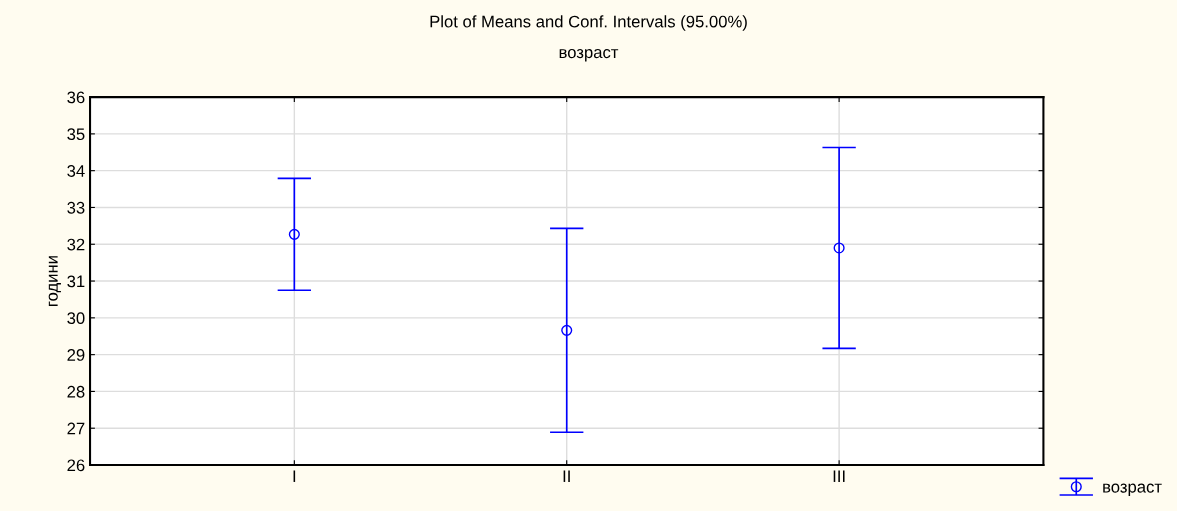 This screenshot has height=511, width=1177. I want to click on y-tick-label: 34, so click(76, 171).